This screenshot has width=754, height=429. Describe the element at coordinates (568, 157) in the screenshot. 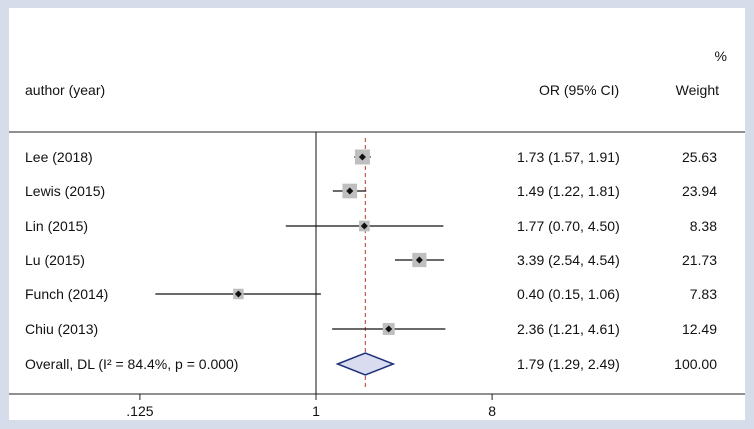

I see `study-or-ci: 1.73 (1.57, 1.91)` at that location.